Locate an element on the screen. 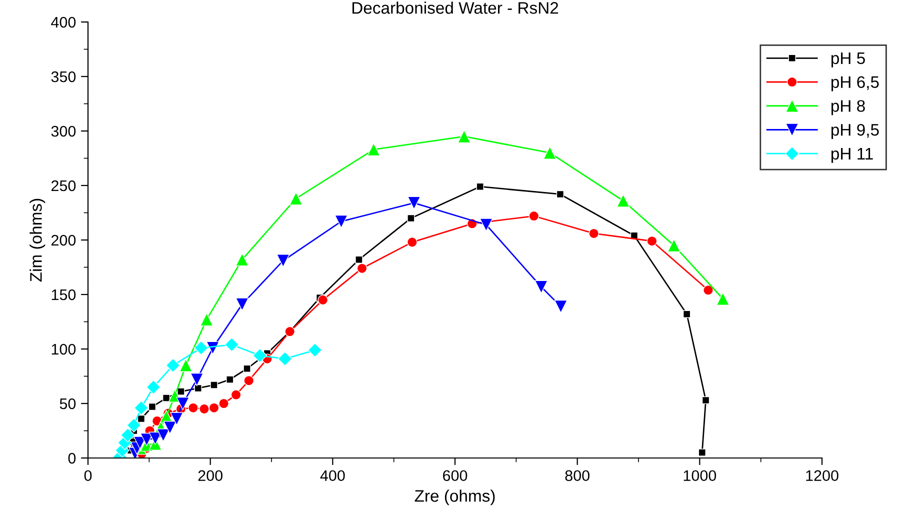  legend-label: pH 9,5 is located at coordinates (855, 132).